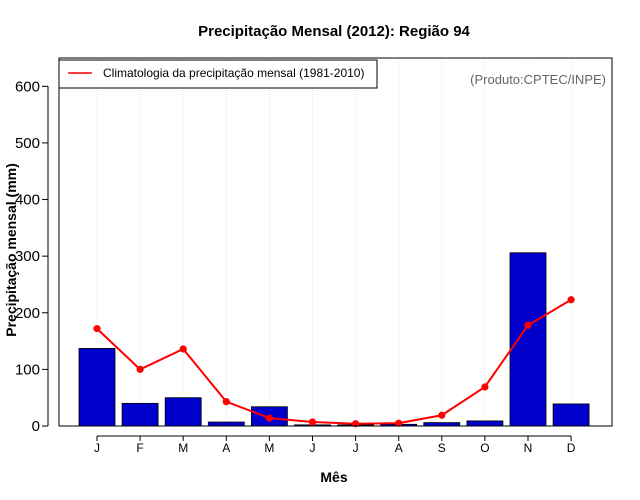 The image size is (640, 500). Describe the element at coordinates (11, 250) in the screenshot. I see `y-axis-title: Precipitação mensal (mm)` at that location.